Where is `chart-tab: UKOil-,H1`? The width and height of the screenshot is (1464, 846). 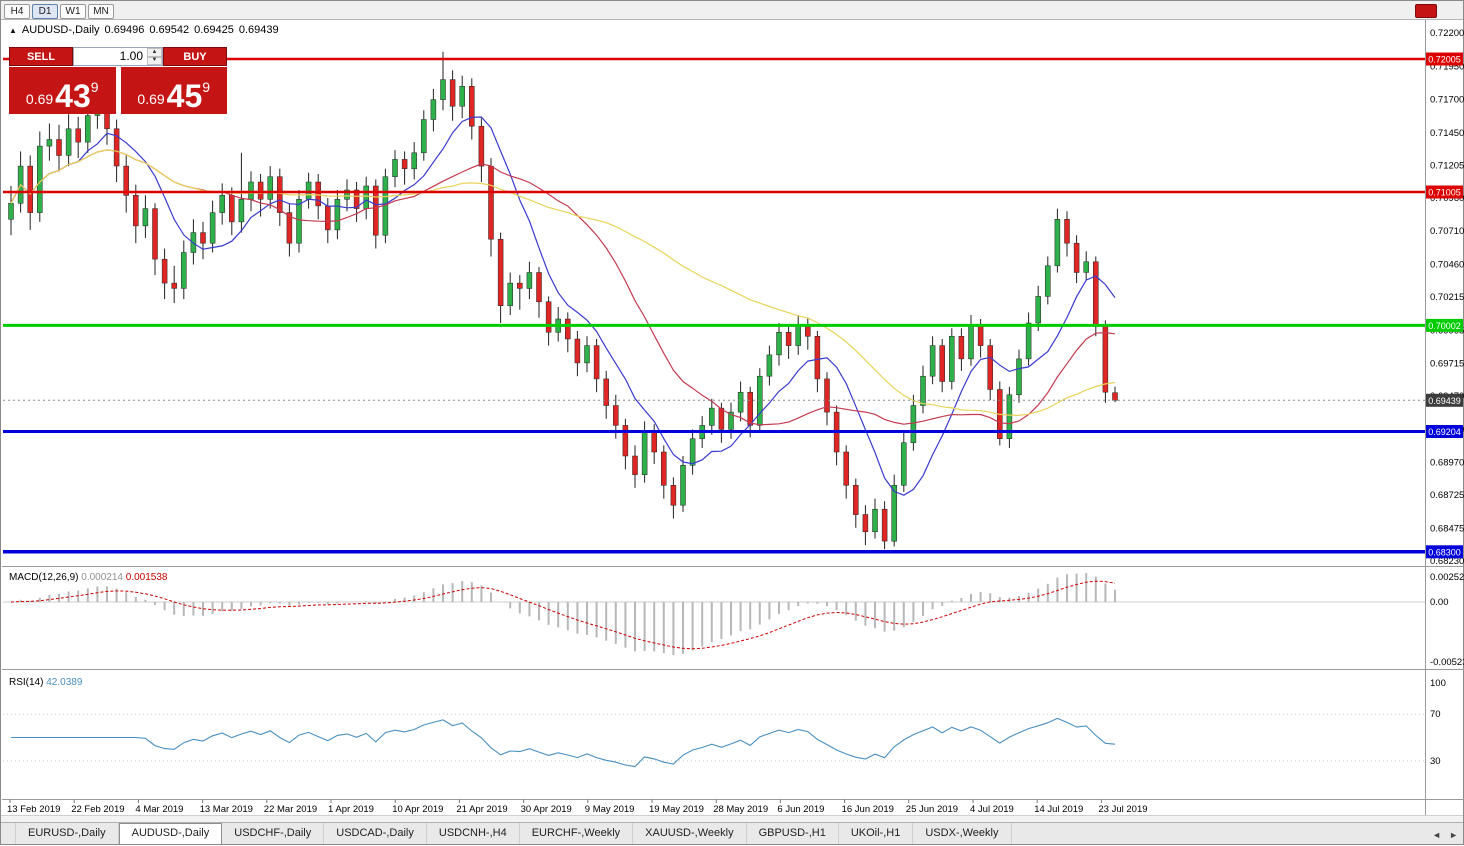
chart-tab: UKOil-,H1 is located at coordinates (876, 833).